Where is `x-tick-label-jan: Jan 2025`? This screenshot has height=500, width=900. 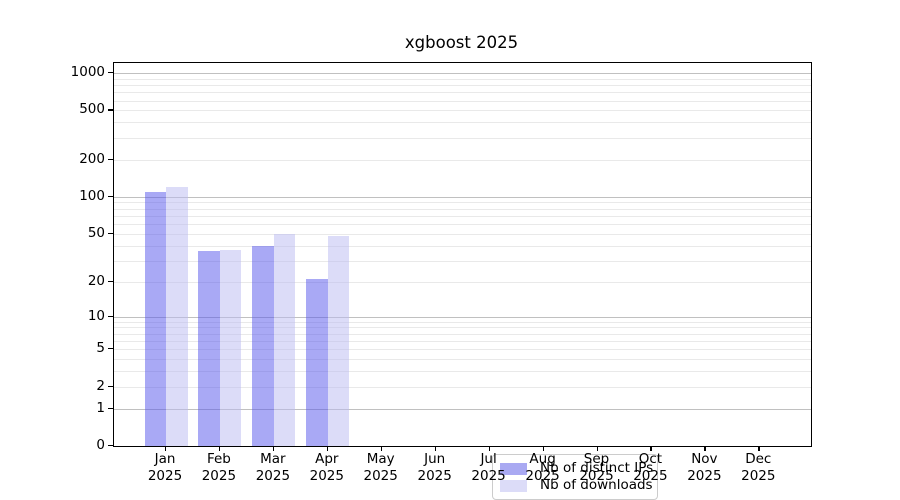
x-tick-label-jan: Jan 2025 is located at coordinates (165, 467).